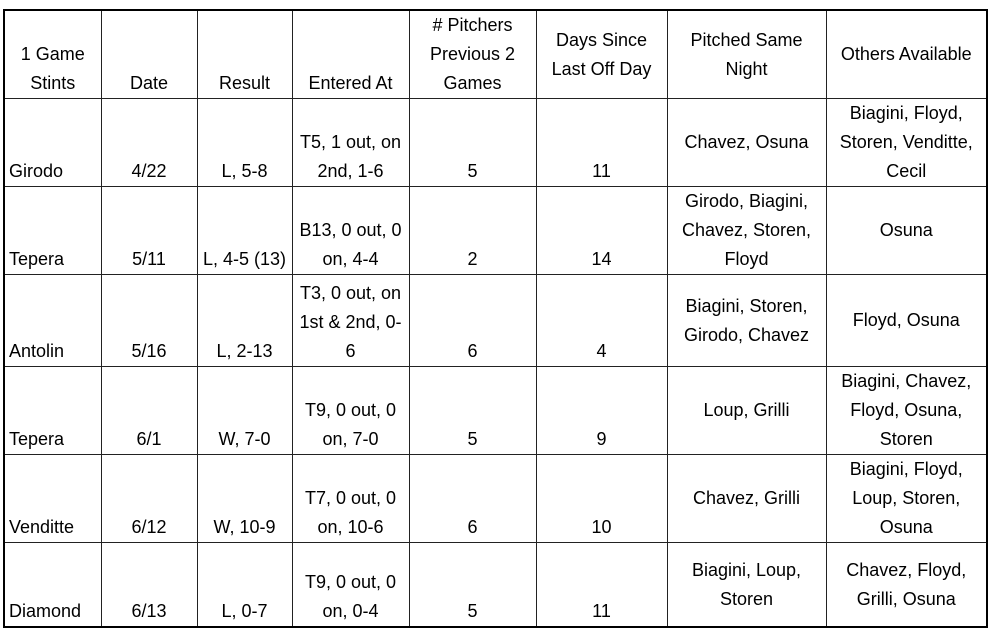 The image size is (992, 628). I want to click on date-cell: 5/16, so click(149, 320).